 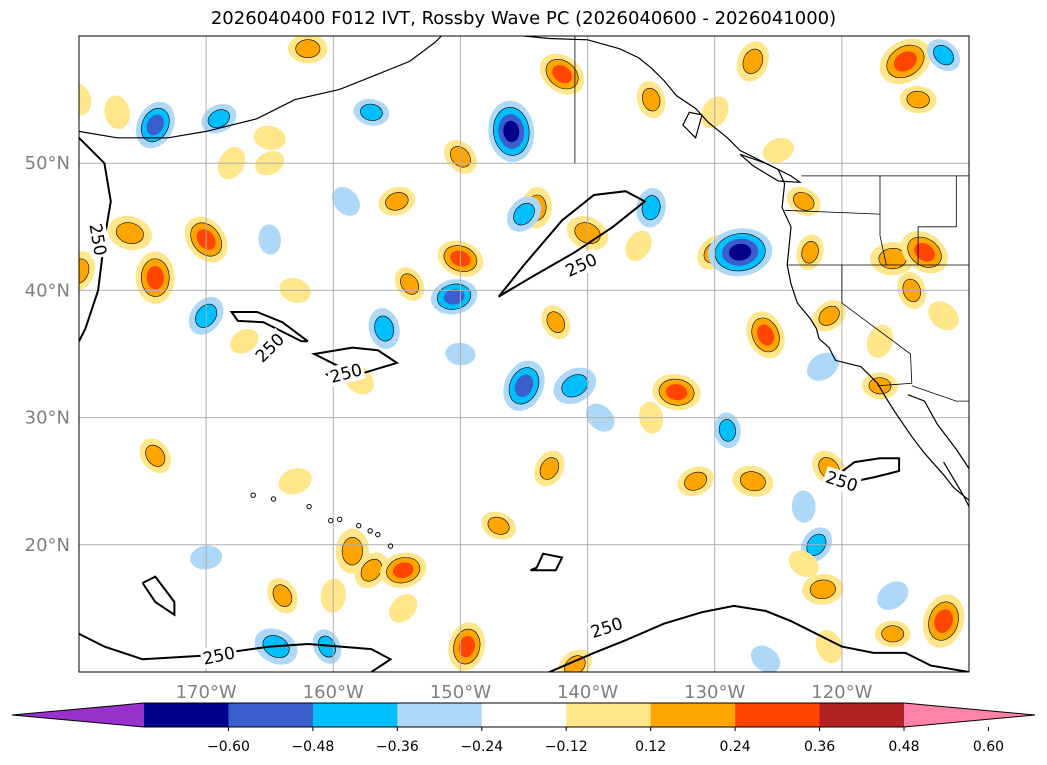 What do you see at coordinates (587, 692) in the screenshot?
I see `lon-tick-label: 140°W` at bounding box center [587, 692].